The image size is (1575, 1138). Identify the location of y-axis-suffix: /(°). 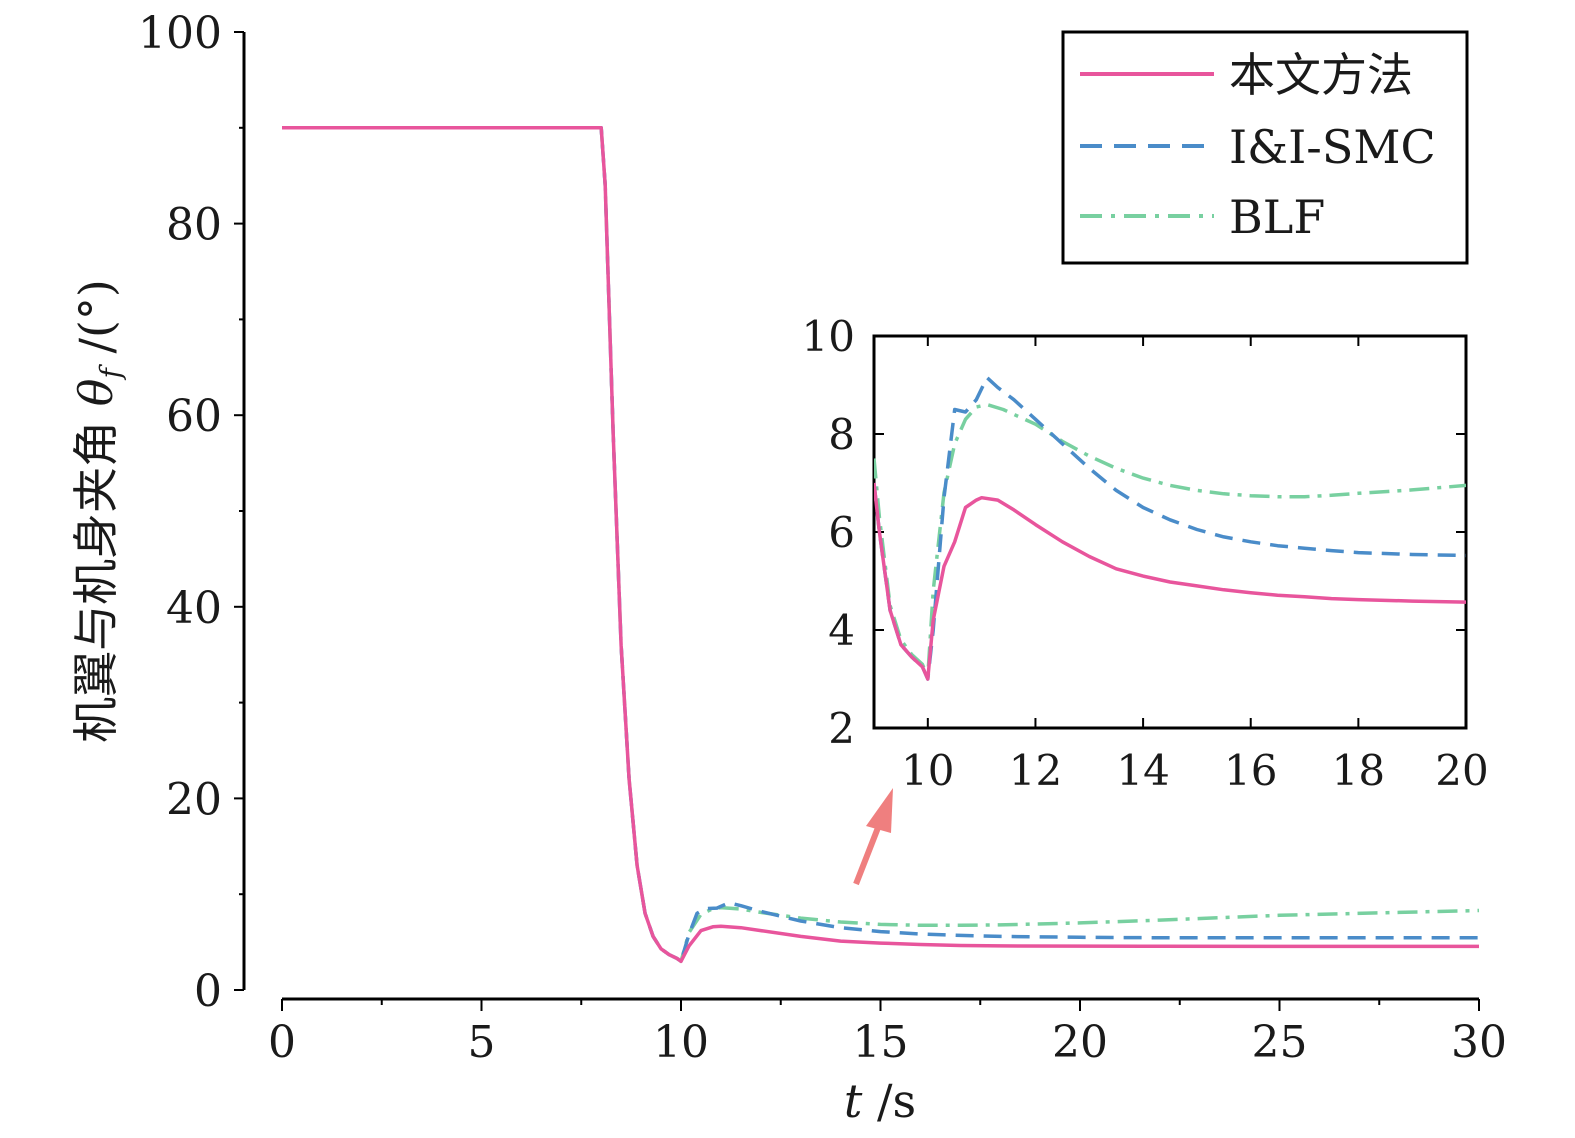
(96, 323).